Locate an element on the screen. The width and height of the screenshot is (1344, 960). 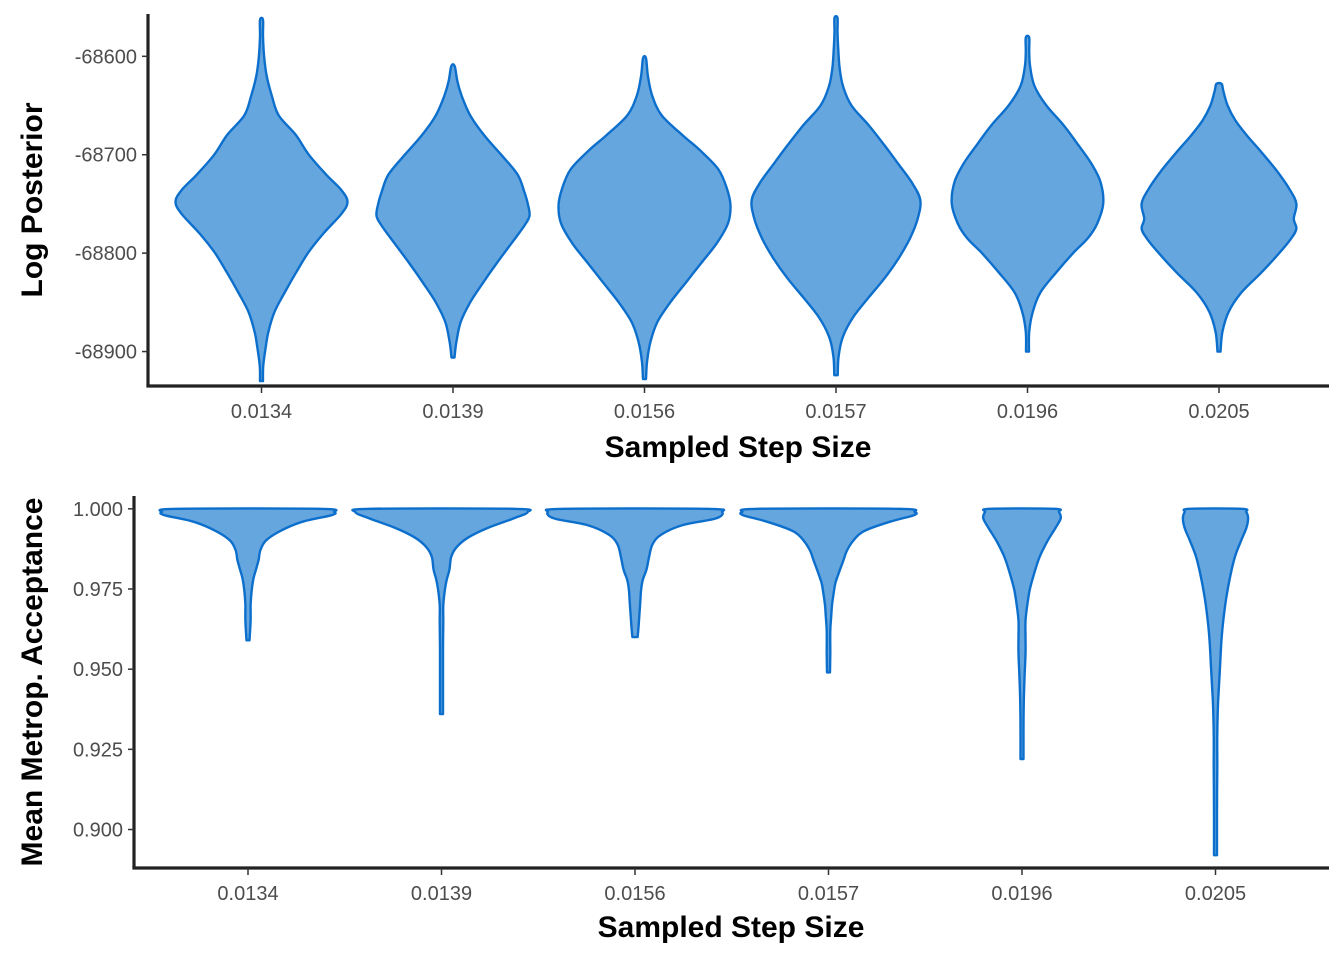
y-ticks: 0.900 0.925 0.950 0.975 1.000 is located at coordinates (103, 670).